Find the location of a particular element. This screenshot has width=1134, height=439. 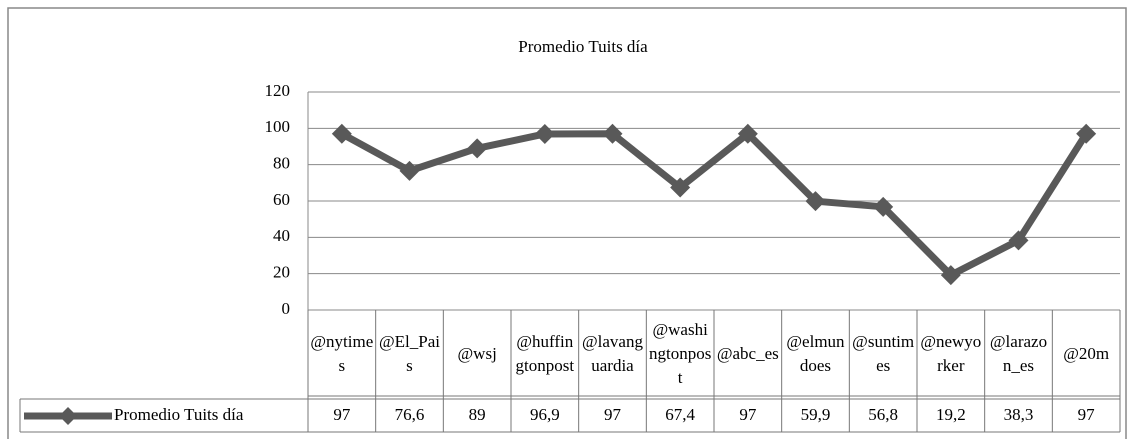

data-table-value: 76,6 is located at coordinates (410, 414).